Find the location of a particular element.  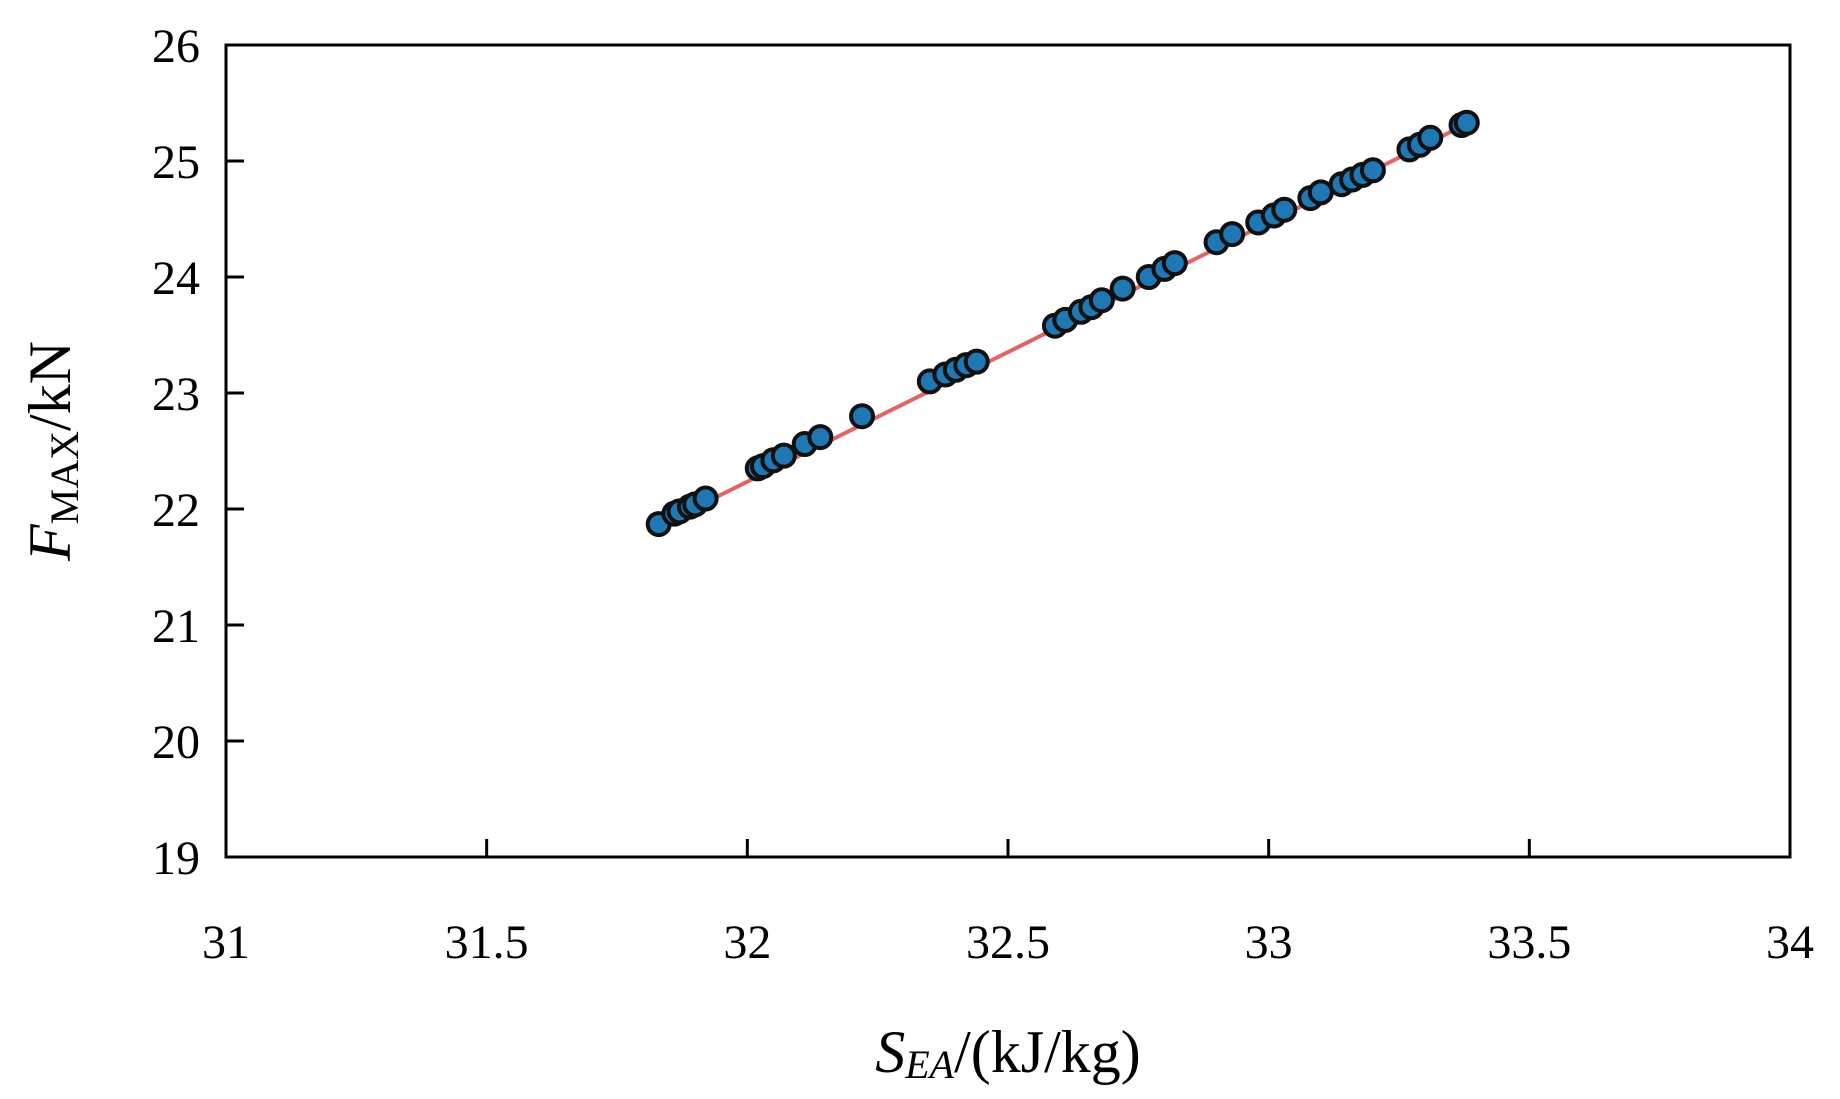

y-tick-label: 23 is located at coordinates (176, 394).